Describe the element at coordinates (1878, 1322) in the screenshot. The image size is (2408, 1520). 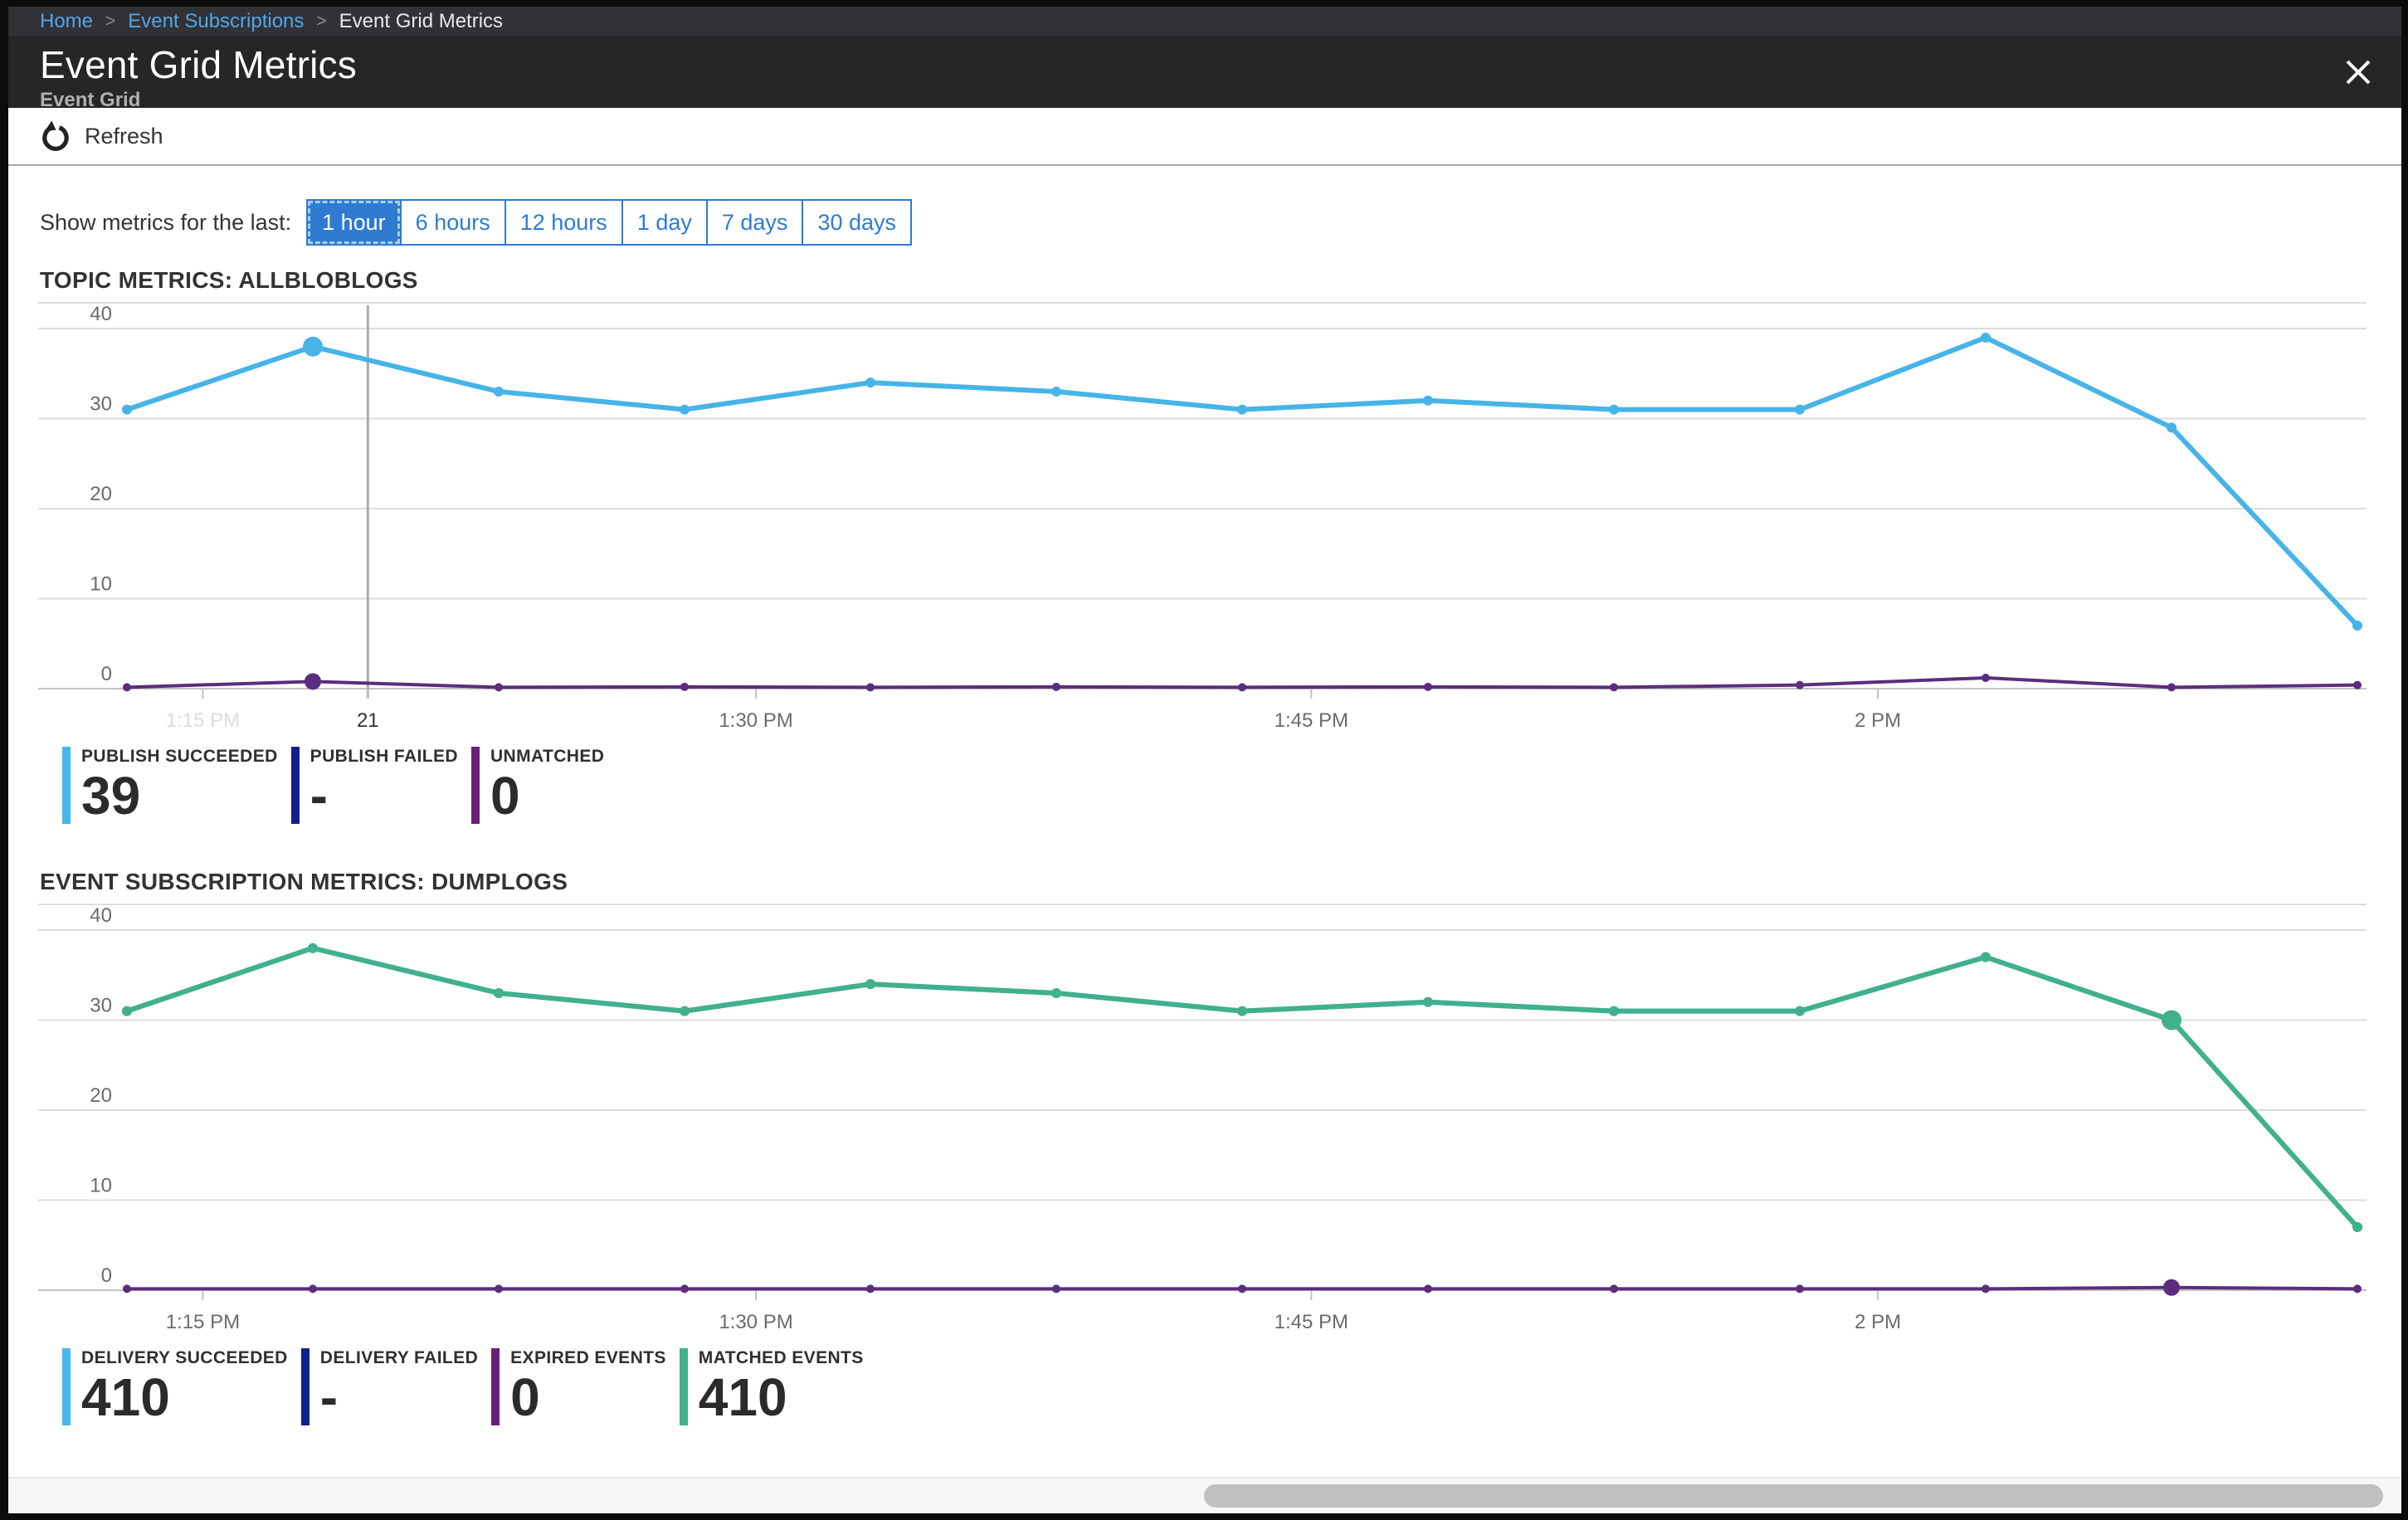
I see `x-axis-tick-label: 2 PM` at that location.